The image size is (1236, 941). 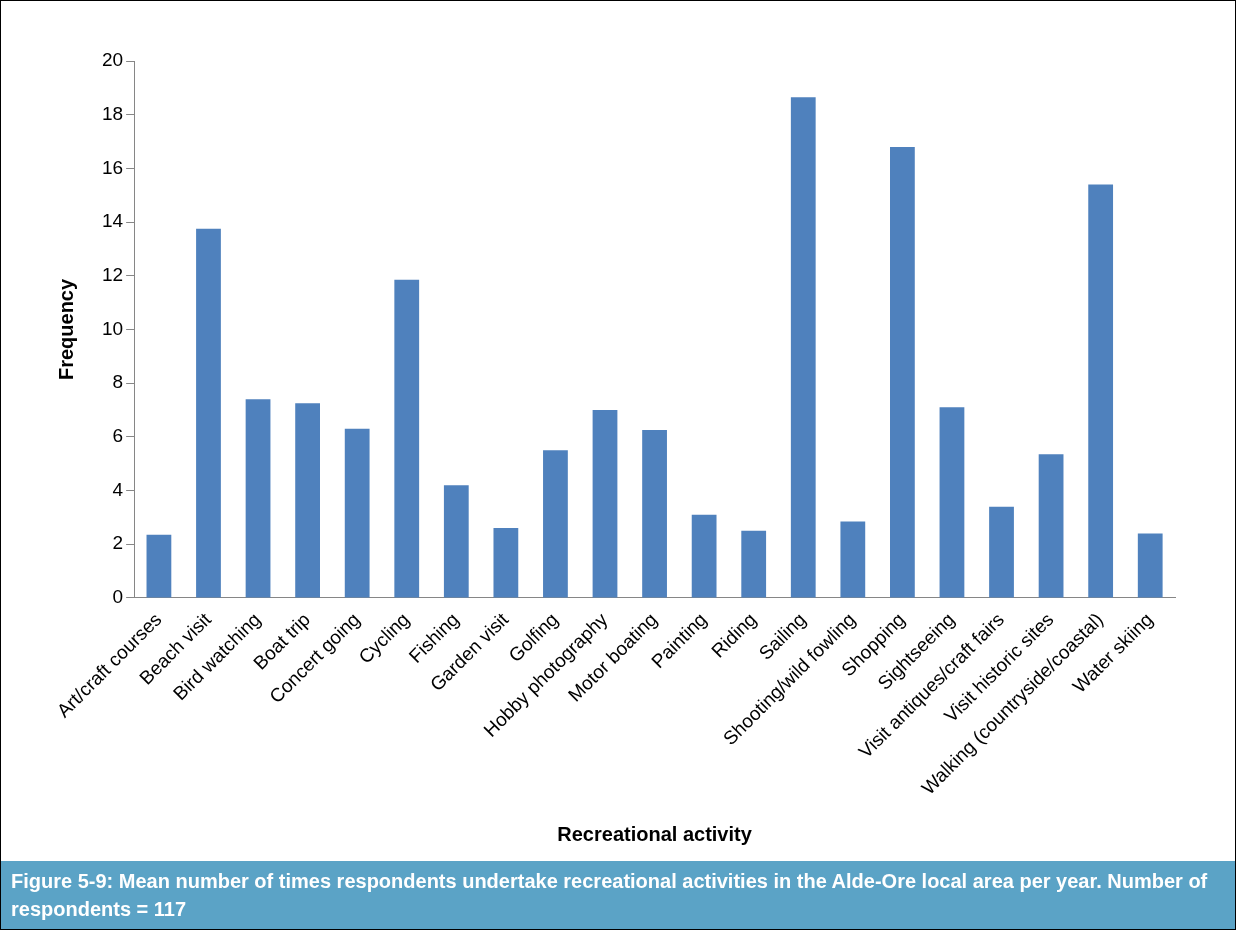 I want to click on y-tick-label: 18, so click(x=112, y=113).